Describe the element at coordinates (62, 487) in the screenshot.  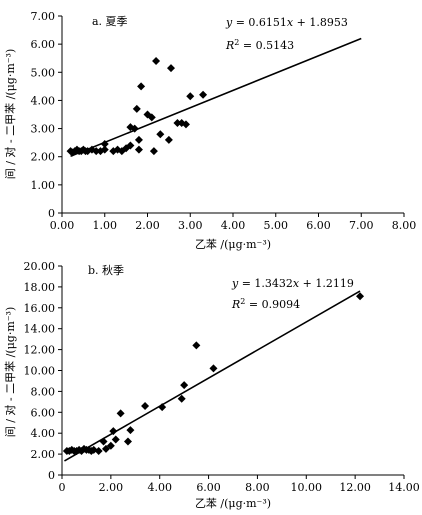
I see `chart-autumn-x-tick-label: 0` at that location.